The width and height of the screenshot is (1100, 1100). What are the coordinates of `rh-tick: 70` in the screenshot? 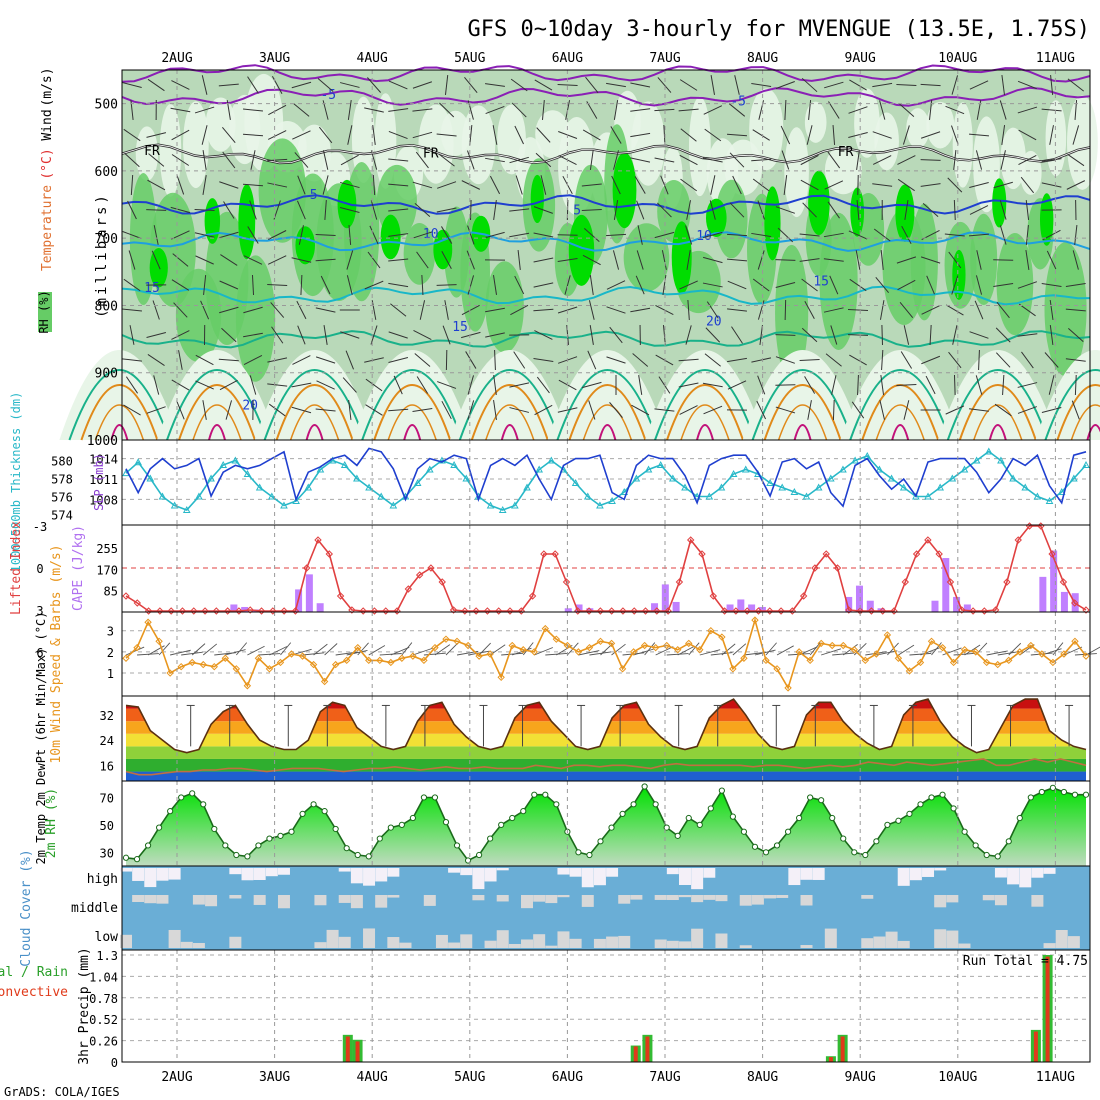 It's located at (107, 798).